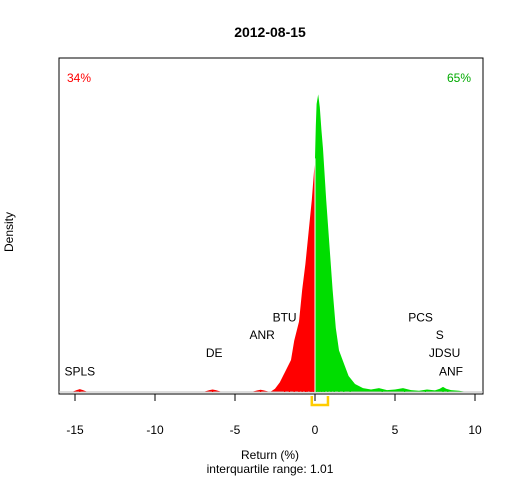  Describe the element at coordinates (9, 232) in the screenshot. I see `y-axis-label: Density` at that location.